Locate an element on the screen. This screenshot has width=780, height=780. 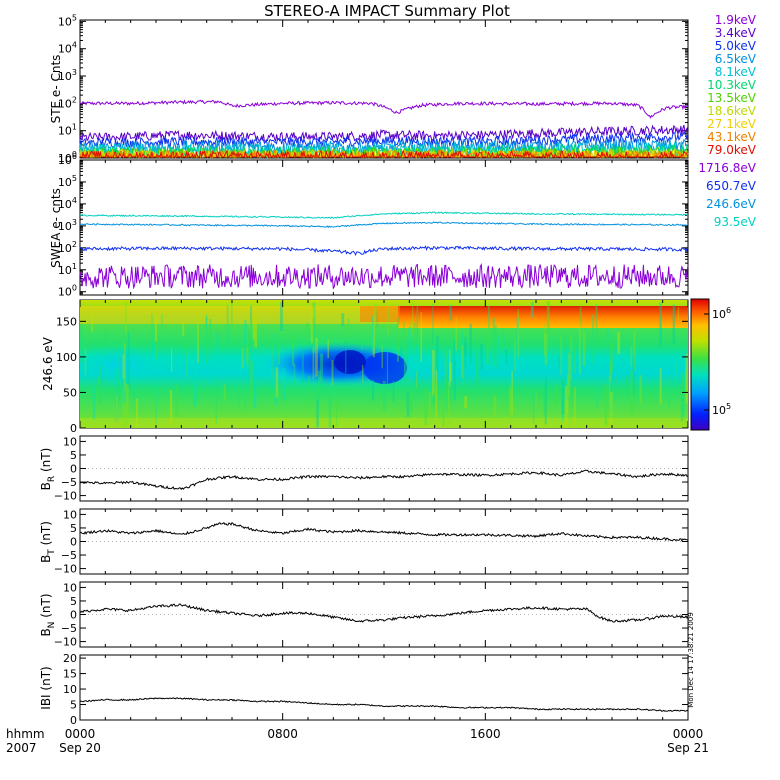
ste-legend-13-5kev: 13.5keV is located at coordinates (732, 98).